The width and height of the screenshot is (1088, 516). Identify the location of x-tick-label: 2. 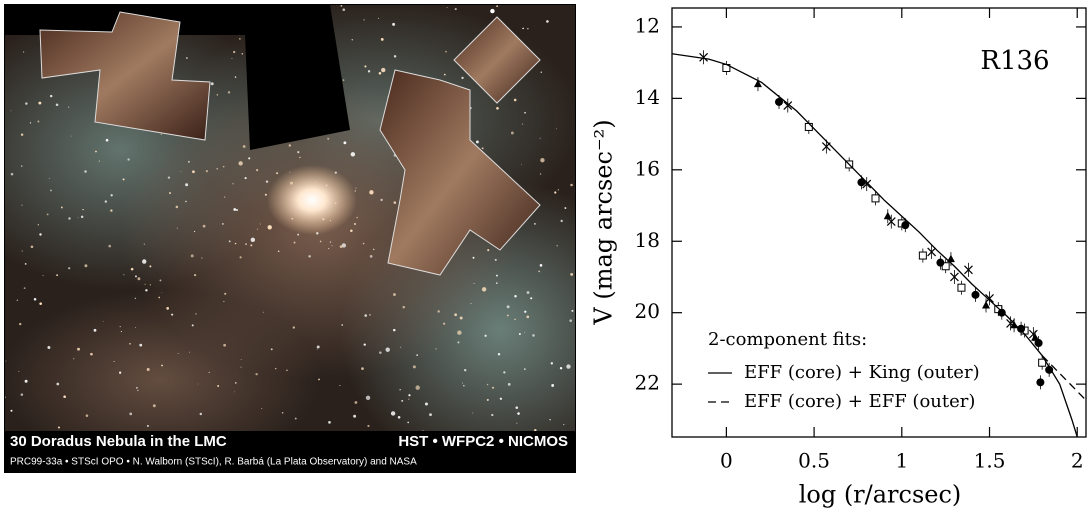
(1077, 461).